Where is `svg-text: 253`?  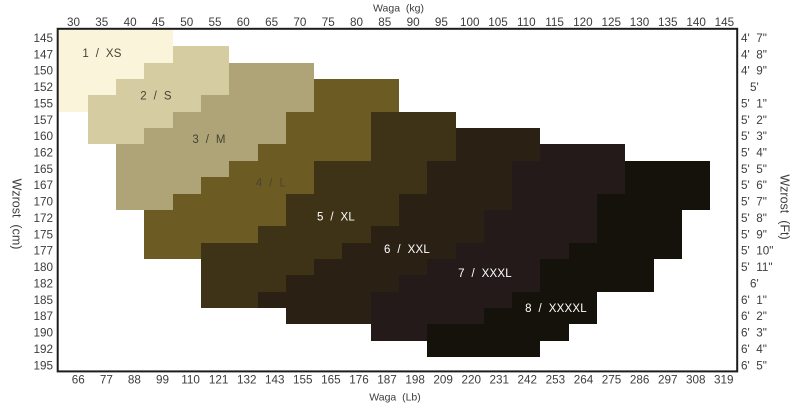 svg-text: 253 is located at coordinates (556, 380).